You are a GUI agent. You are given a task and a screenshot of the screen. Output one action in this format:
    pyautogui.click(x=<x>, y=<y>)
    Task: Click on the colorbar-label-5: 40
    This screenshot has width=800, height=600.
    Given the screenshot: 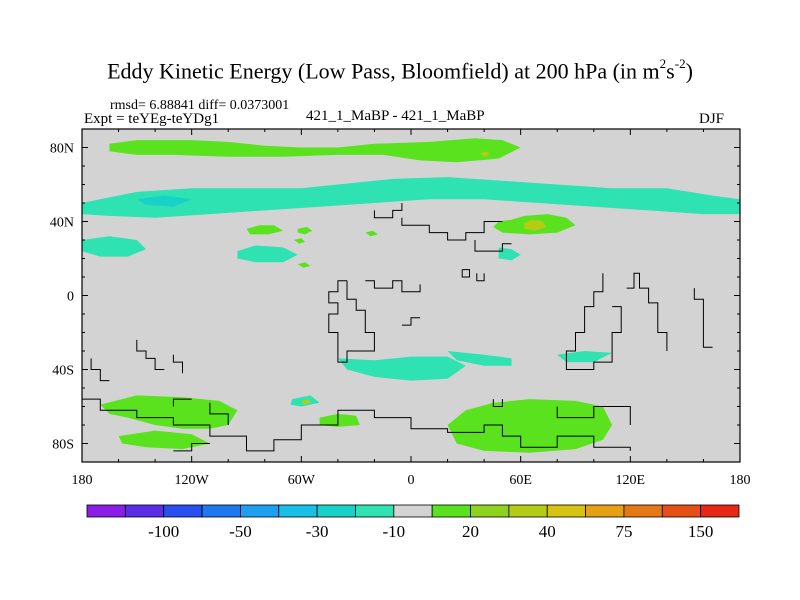 What is the action you would take?
    pyautogui.click(x=547, y=531)
    